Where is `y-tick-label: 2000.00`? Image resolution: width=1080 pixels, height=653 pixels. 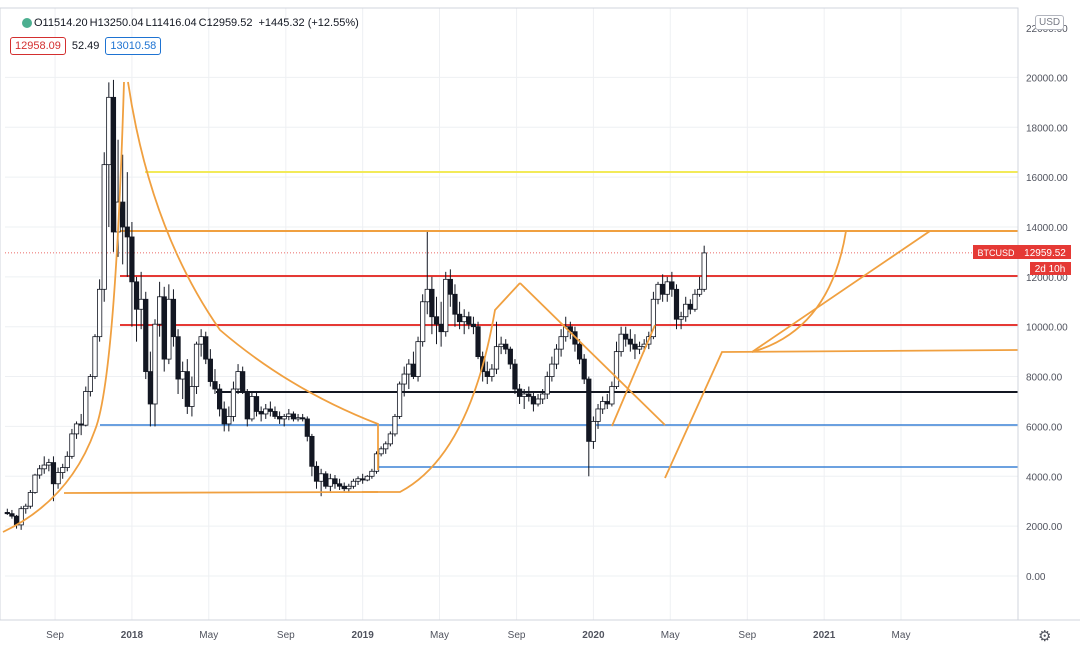
y-tick-label: 2000.00 is located at coordinates (1044, 527).